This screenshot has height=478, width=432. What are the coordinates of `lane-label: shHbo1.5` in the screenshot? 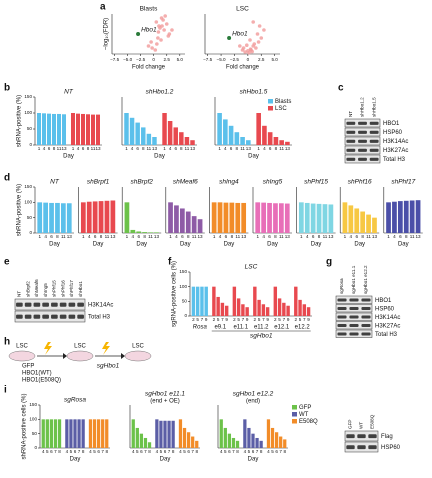 It's located at (373, 107).